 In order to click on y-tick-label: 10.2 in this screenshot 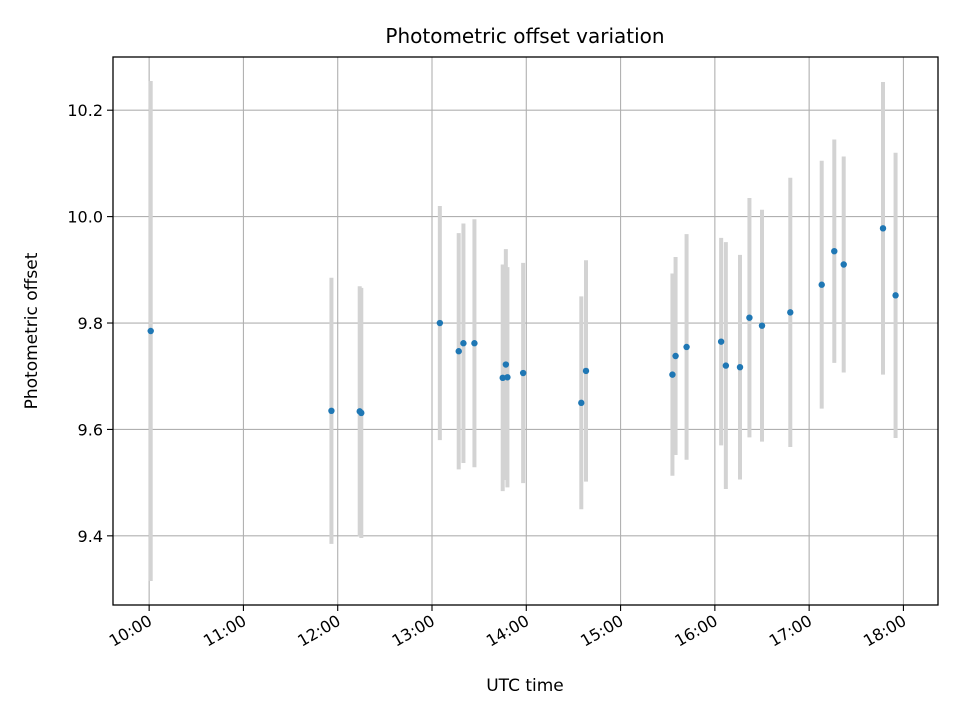, I will do `click(85, 110)`.